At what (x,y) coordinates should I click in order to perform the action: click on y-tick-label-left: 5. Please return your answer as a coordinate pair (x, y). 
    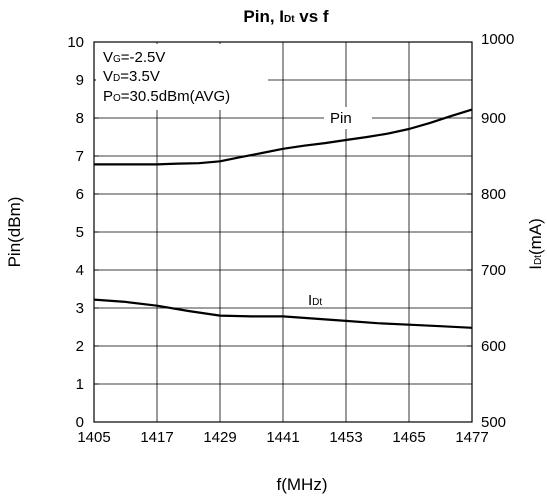
    Looking at the image, I should click on (80, 232).